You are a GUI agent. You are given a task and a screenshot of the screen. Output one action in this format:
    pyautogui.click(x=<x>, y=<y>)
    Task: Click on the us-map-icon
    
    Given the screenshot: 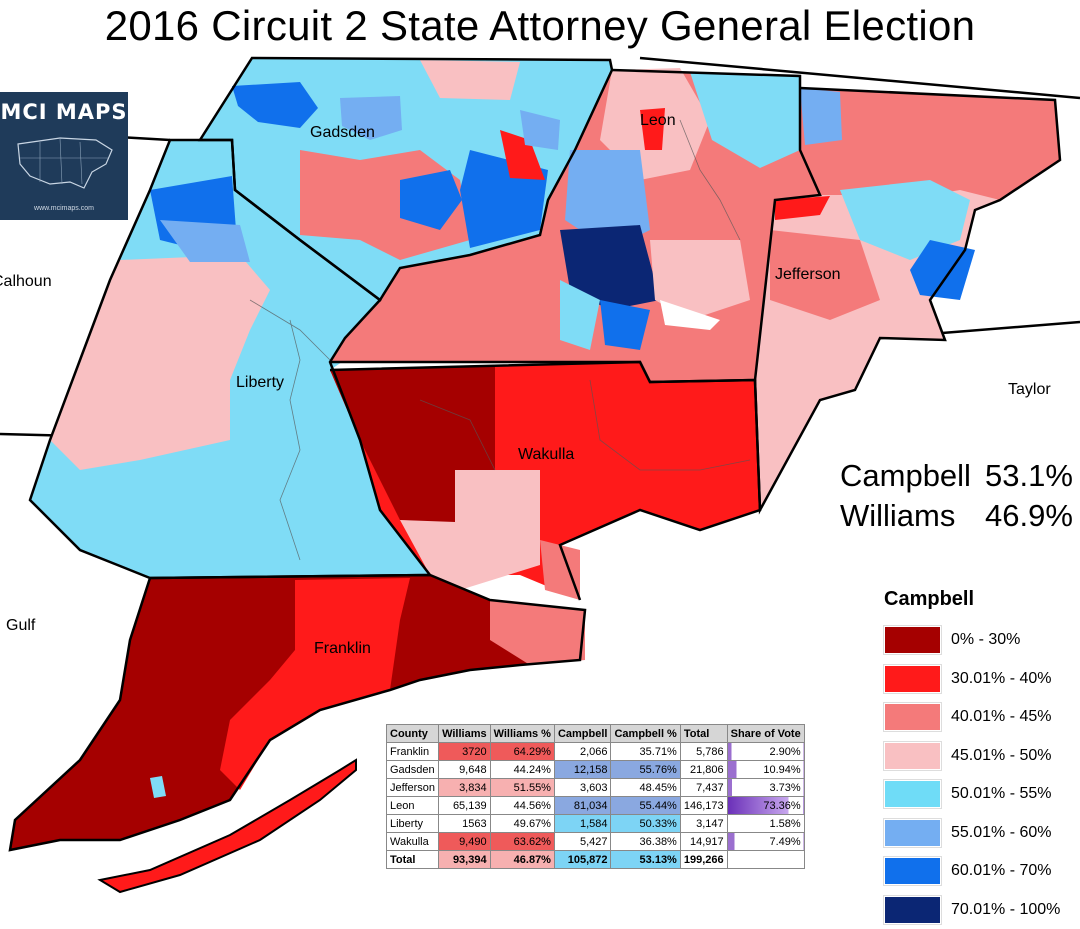 What is the action you would take?
    pyautogui.click(x=64, y=156)
    